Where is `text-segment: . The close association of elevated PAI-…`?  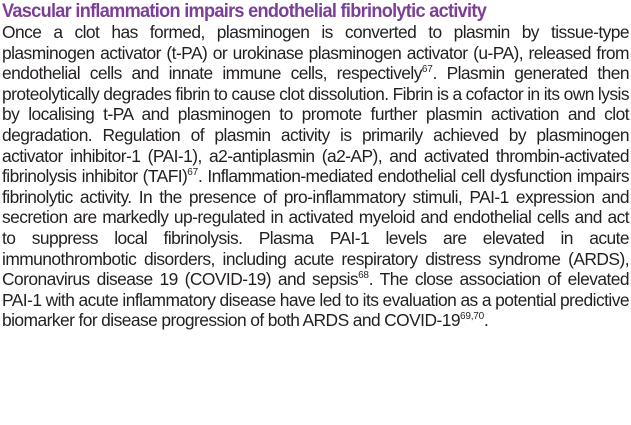
text-segment: . The close association of elevated PAI-… is located at coordinates (316, 300).